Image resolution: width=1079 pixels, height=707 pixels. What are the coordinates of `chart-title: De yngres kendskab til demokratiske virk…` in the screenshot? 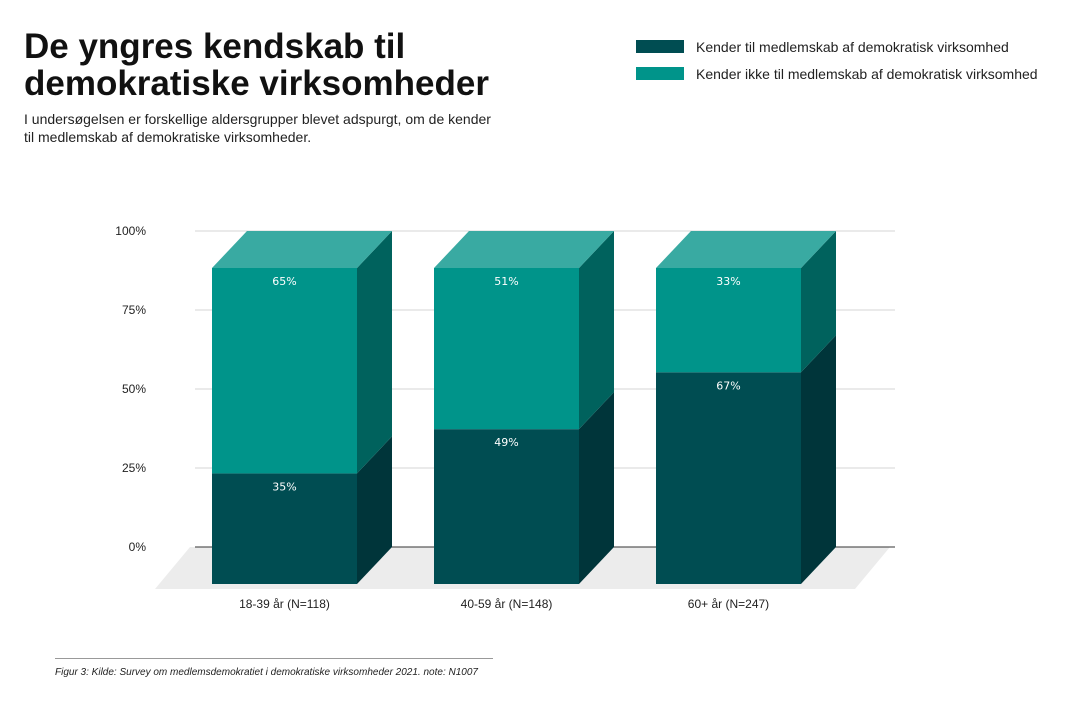 It's located at (256, 65).